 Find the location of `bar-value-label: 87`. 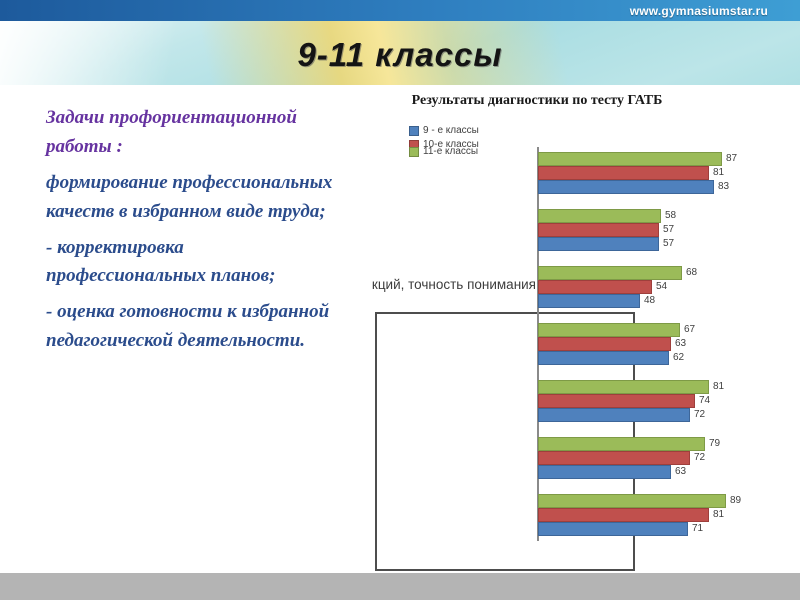

bar-value-label: 87 is located at coordinates (732, 158).